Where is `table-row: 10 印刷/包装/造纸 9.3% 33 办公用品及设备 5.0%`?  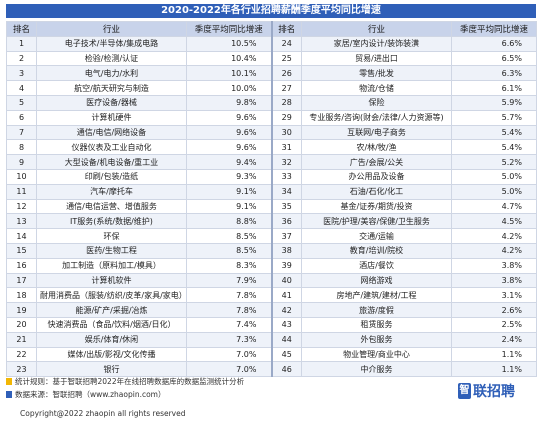
table-row: 10 印刷/包装/造纸 9.3% 33 办公用品及设备 5.0% is located at coordinates (271, 176).